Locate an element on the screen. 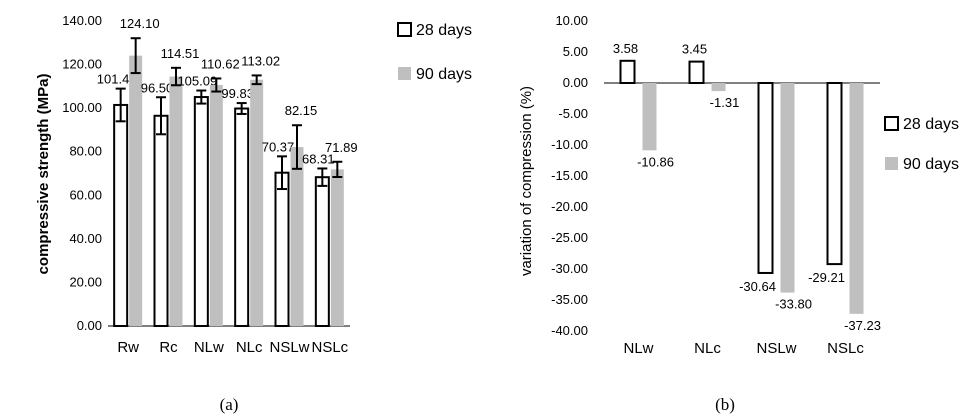  chart-b-category-label: NLc is located at coordinates (707, 348).